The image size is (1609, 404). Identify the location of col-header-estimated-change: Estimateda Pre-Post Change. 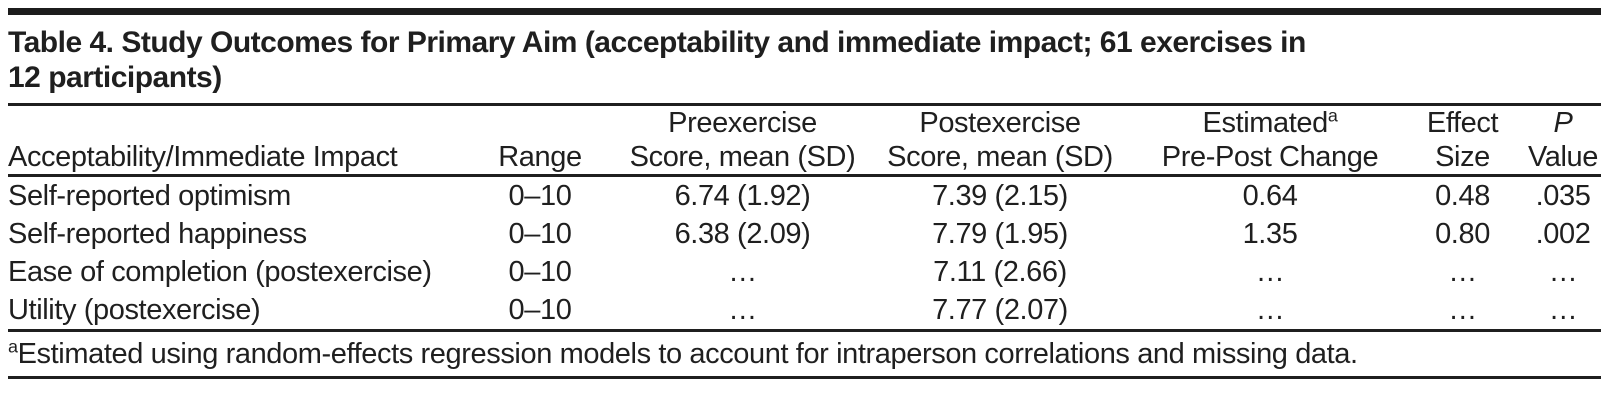
(1270, 140).